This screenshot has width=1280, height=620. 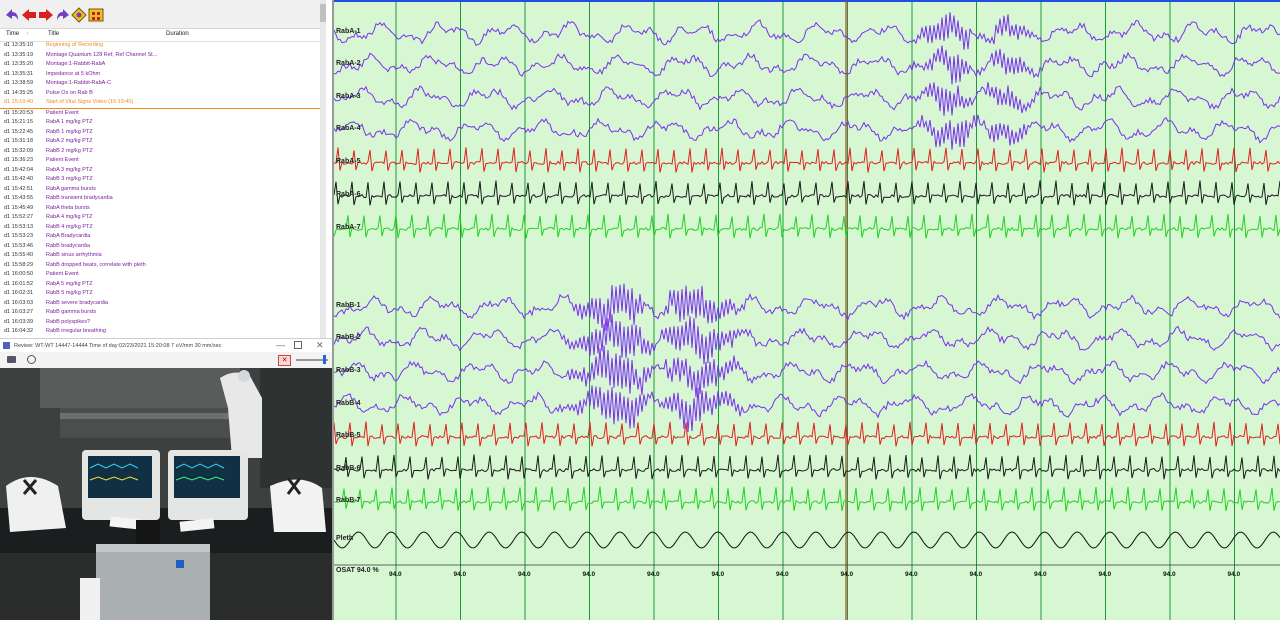 What do you see at coordinates (160, 84) in the screenshot?
I see `event-row: d1 13:38:59 Montage:1-Rabbit-RabA-C` at bounding box center [160, 84].